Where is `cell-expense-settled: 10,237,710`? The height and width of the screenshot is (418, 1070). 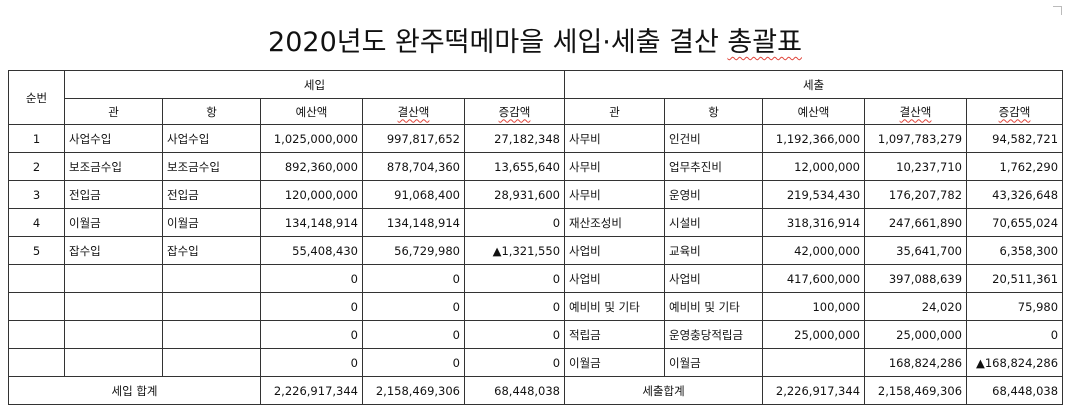
cell-expense-settled: 10,237,710 is located at coordinates (916, 166).